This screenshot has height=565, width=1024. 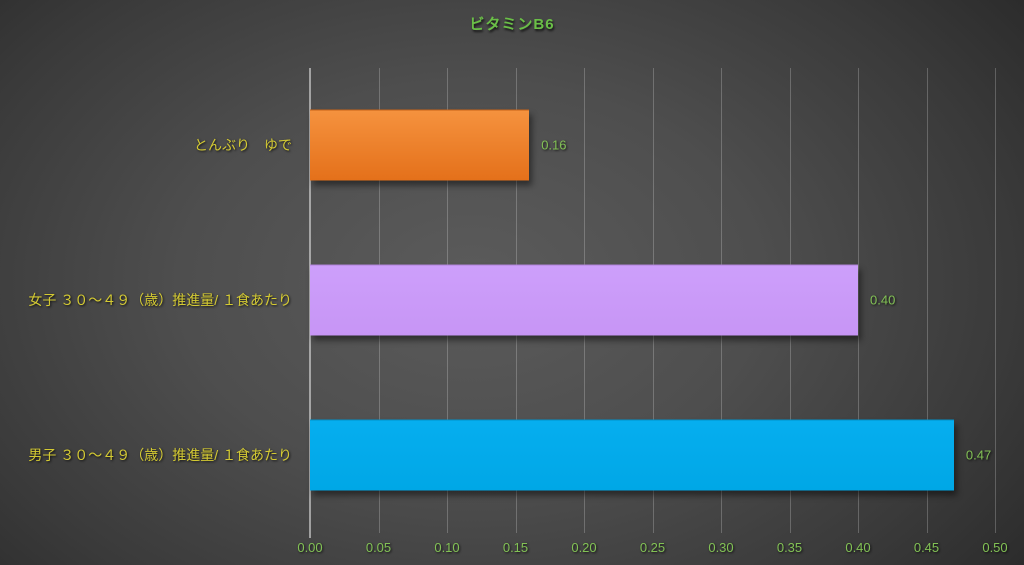 What do you see at coordinates (378, 547) in the screenshot?
I see `x-tick-label: 0.05` at bounding box center [378, 547].